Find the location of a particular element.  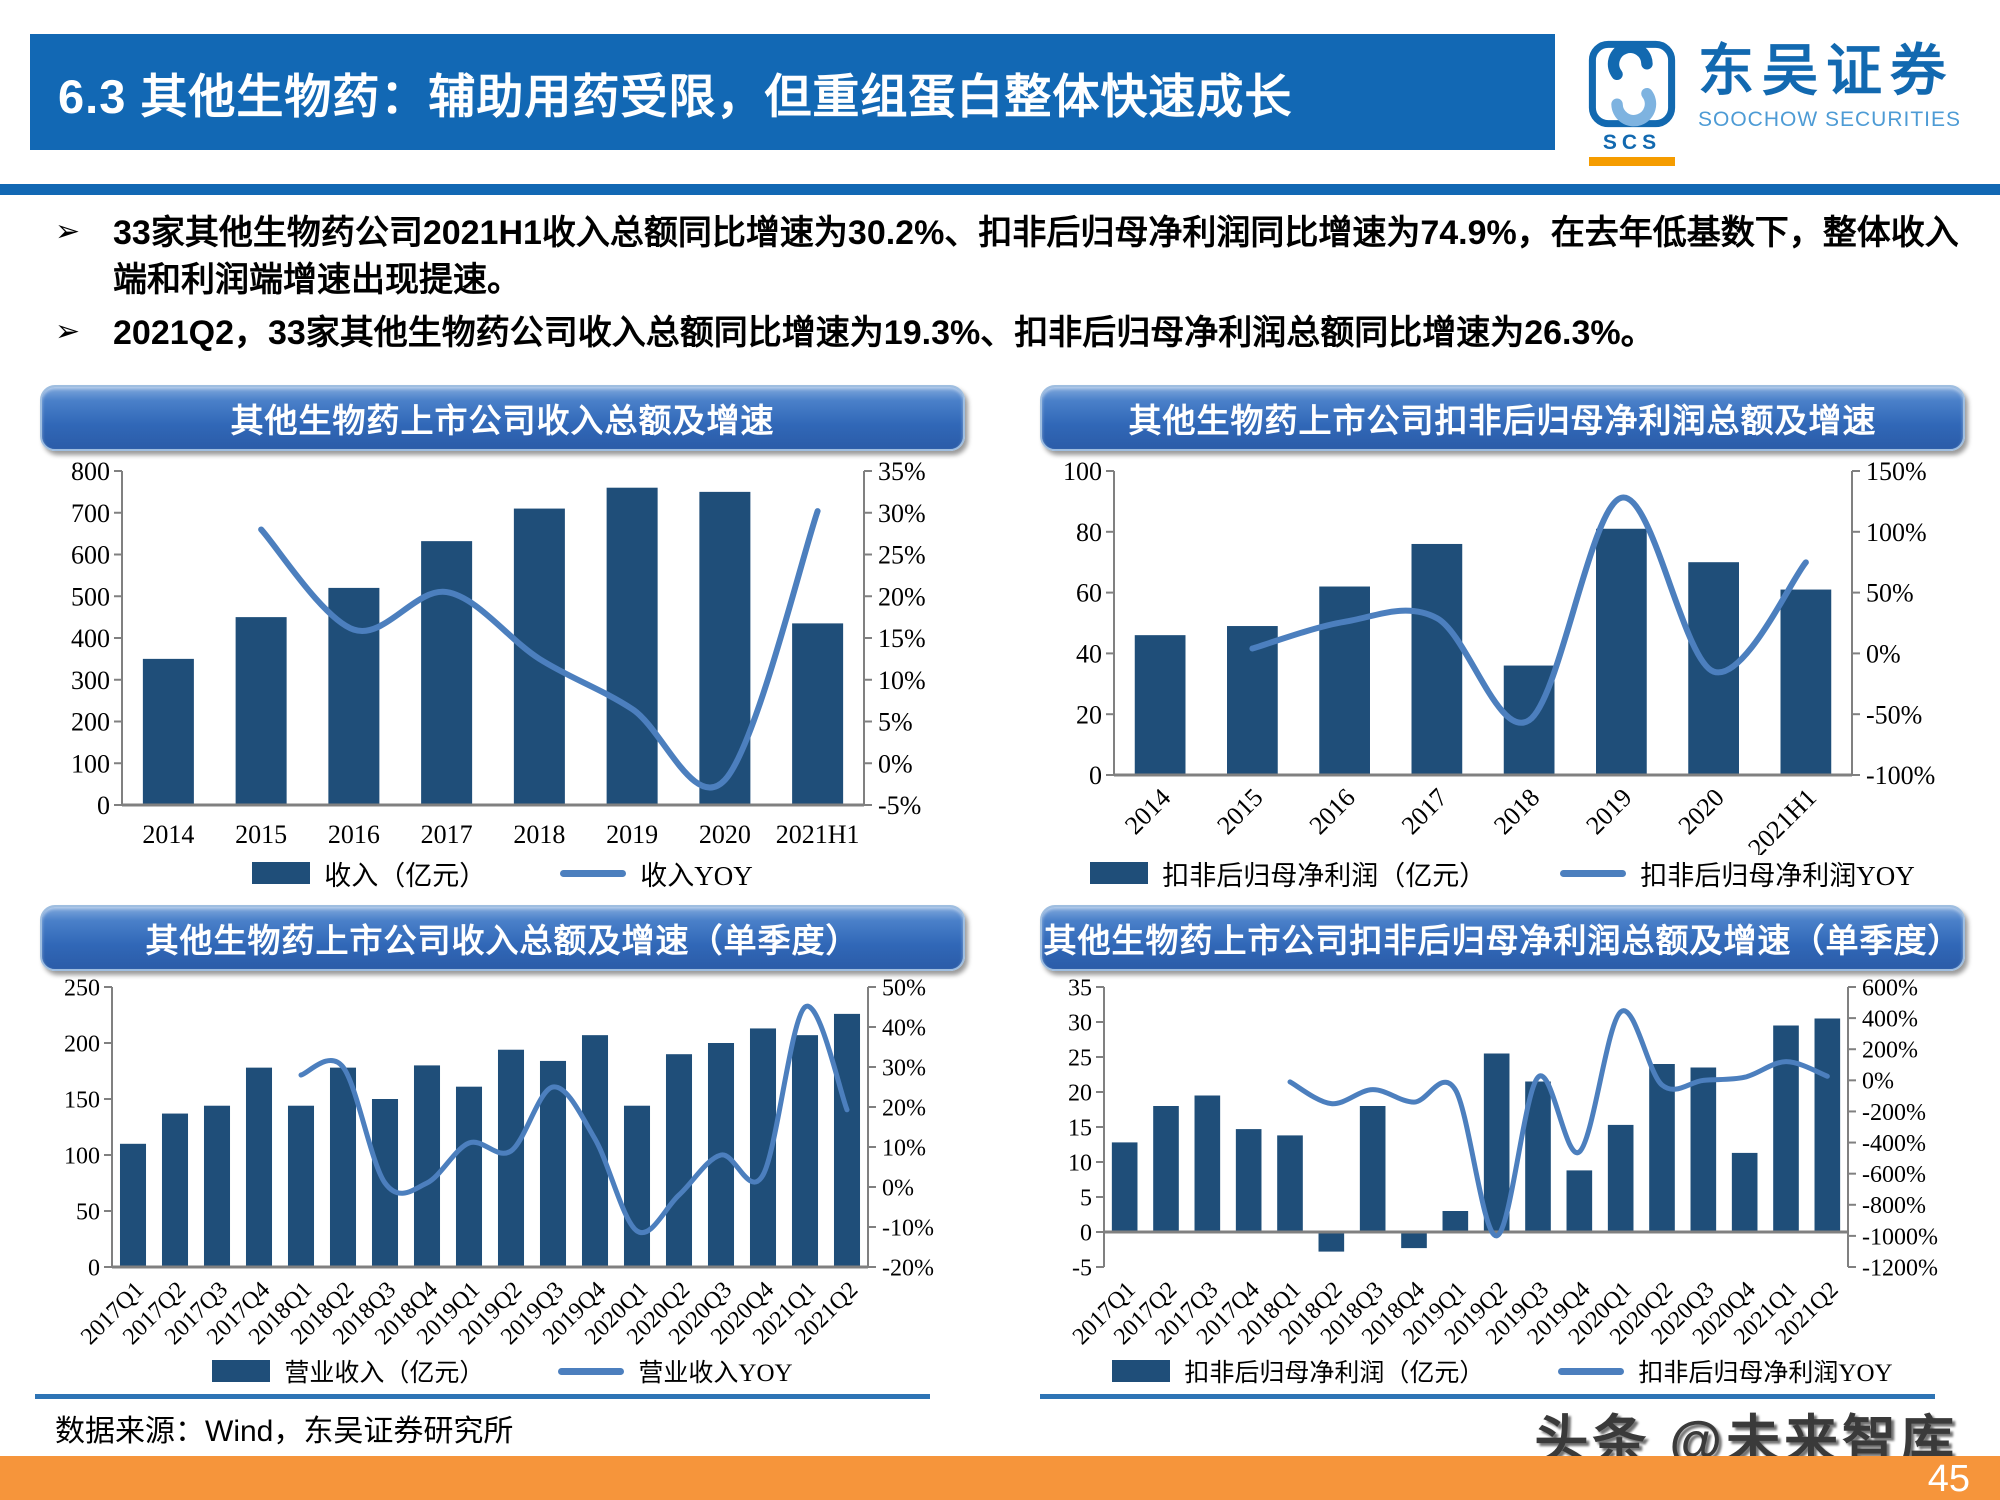

chart-legend: 收入（亿元） 收入YOY is located at coordinates (502, 873).